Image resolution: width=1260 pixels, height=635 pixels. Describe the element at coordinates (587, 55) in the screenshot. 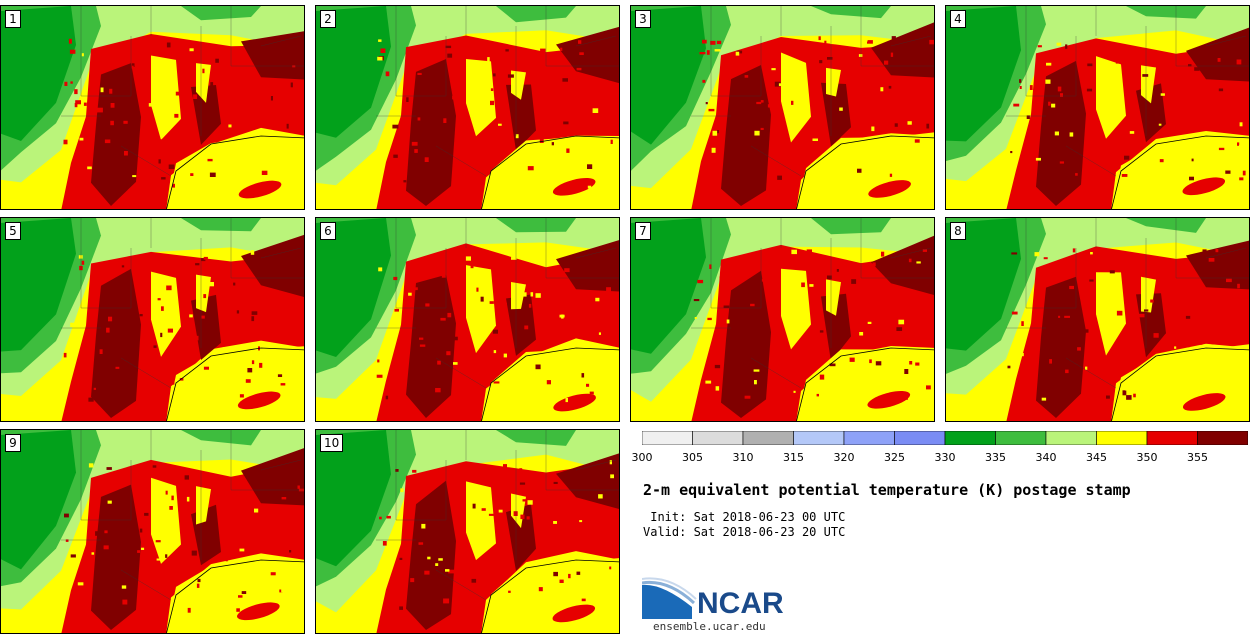

I see `dark-red-region` at that location.